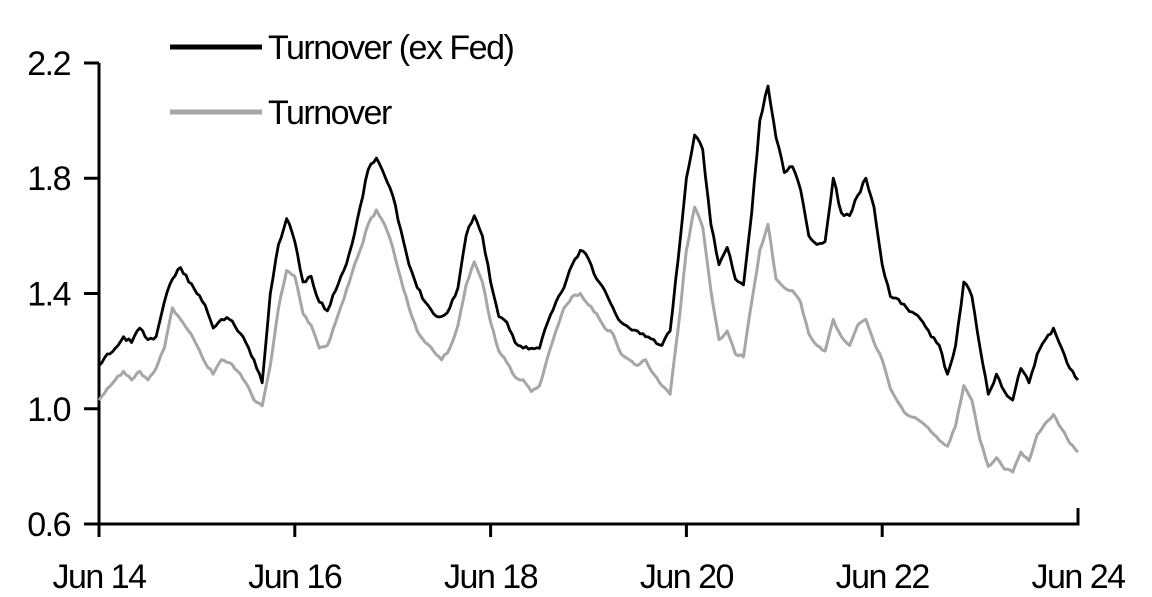 This screenshot has height=597, width=1152. Describe the element at coordinates (330, 113) in the screenshot. I see `legend-label-turnover: Turnover` at that location.